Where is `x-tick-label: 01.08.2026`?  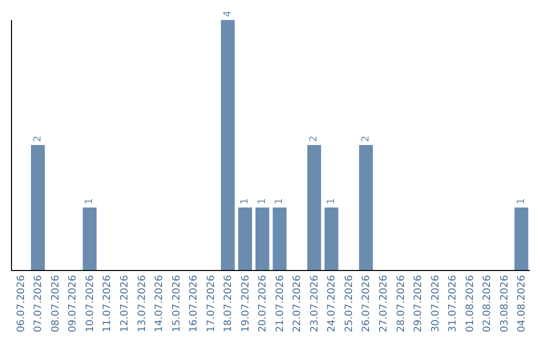
x-tick-label: 01.08.2026 is located at coordinates (470, 303).